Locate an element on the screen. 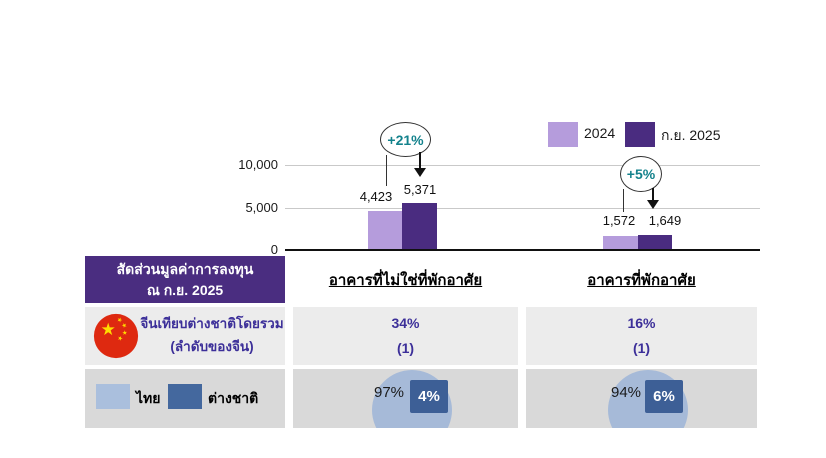 This screenshot has width=826, height=458. x-axis-baseline is located at coordinates (522, 250).